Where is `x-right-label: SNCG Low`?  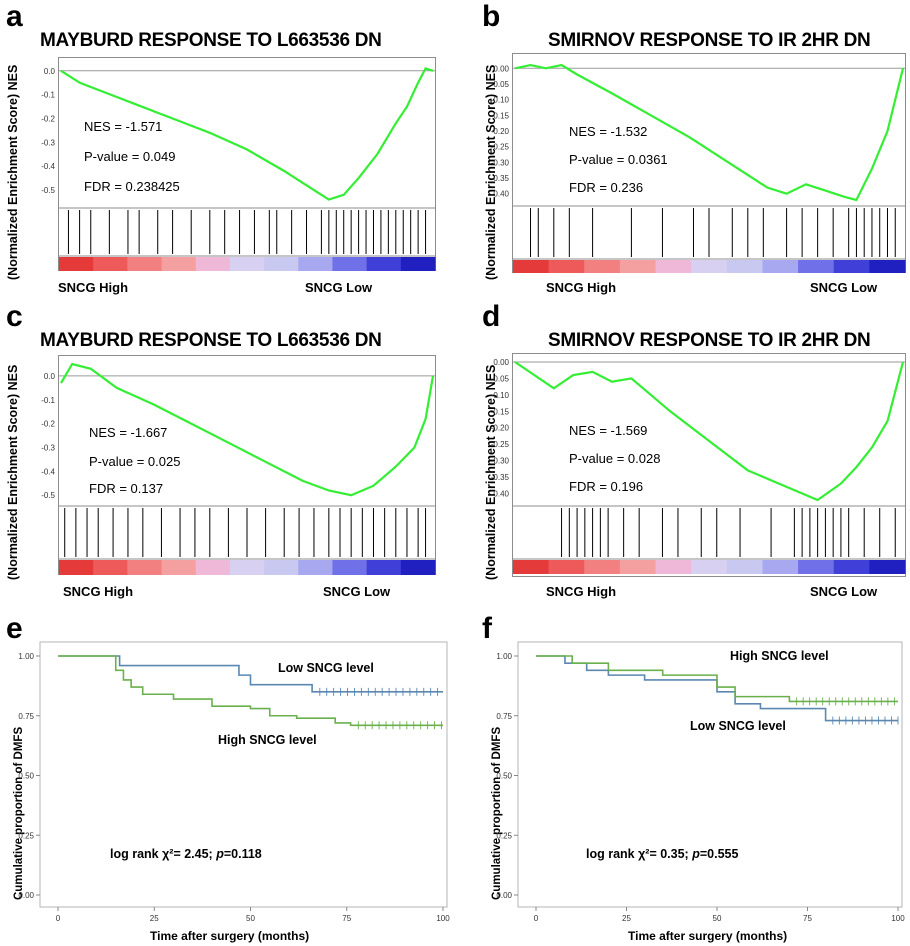 x-right-label: SNCG Low is located at coordinates (357, 591).